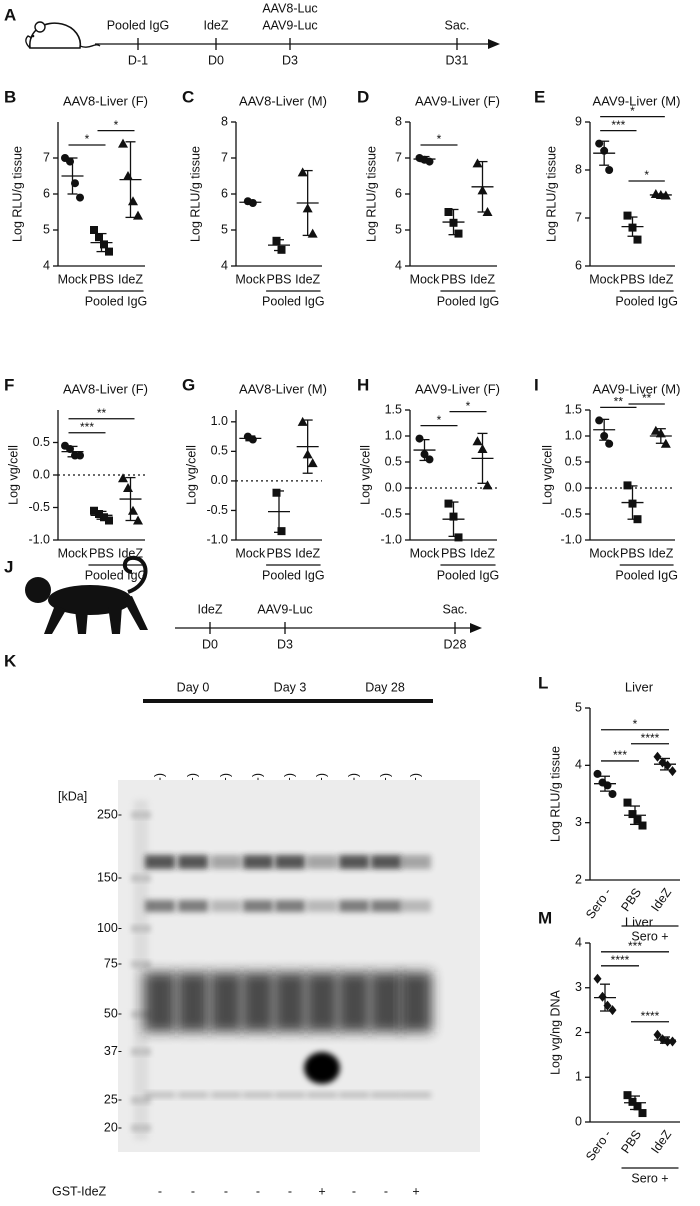 The height and width of the screenshot is (1206, 700). What do you see at coordinates (539, 96) in the screenshot?
I see `panel-letter: E` at bounding box center [539, 96].